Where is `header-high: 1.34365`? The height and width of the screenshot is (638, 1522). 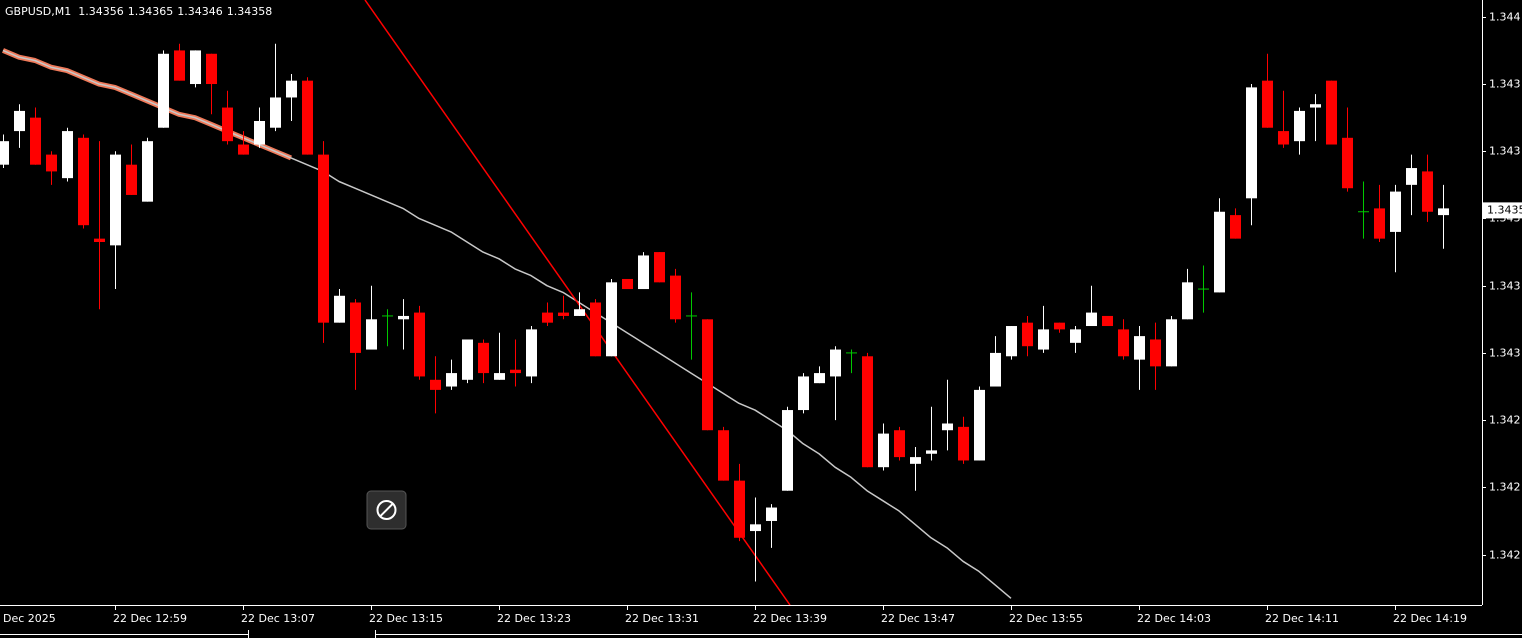
header-high: 1.34365 is located at coordinates (151, 11).